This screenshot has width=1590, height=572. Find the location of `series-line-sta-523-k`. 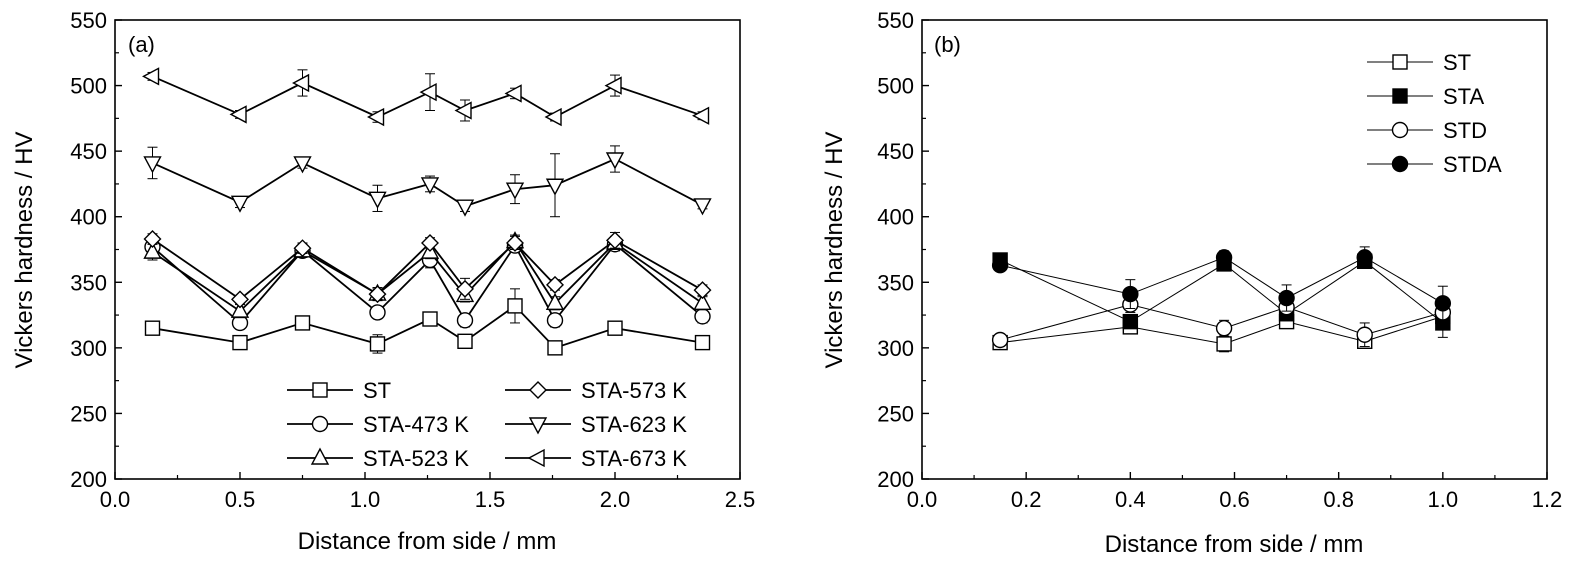

series-line-sta-523-k is located at coordinates (427, 276).